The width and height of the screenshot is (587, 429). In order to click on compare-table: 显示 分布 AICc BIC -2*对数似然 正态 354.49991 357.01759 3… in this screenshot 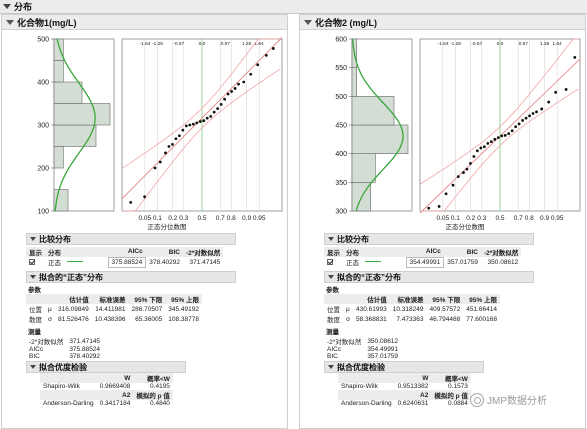, I will do `click(423, 257)`.